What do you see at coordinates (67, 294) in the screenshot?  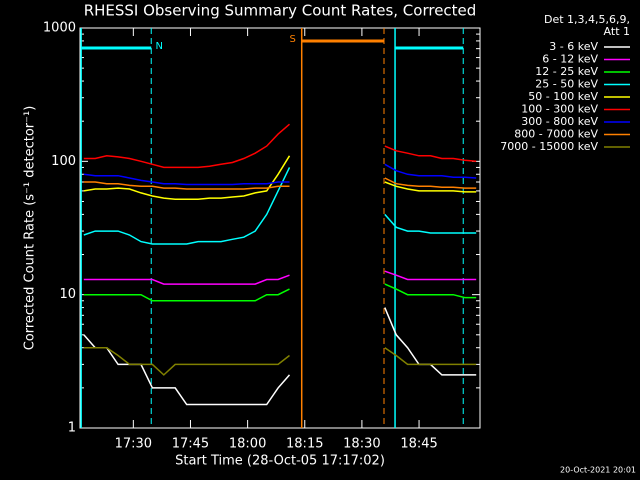 I see `y-tick-label: 10` at bounding box center [67, 294].